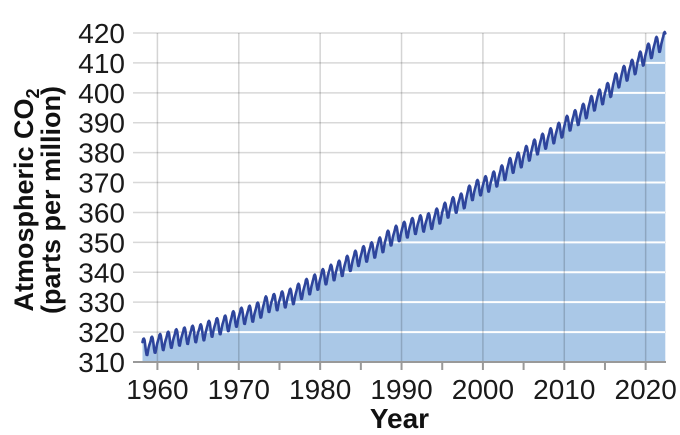 This screenshot has height=435, width=680. What do you see at coordinates (101, 212) in the screenshot?
I see `y-tick-label: 360` at bounding box center [101, 212].